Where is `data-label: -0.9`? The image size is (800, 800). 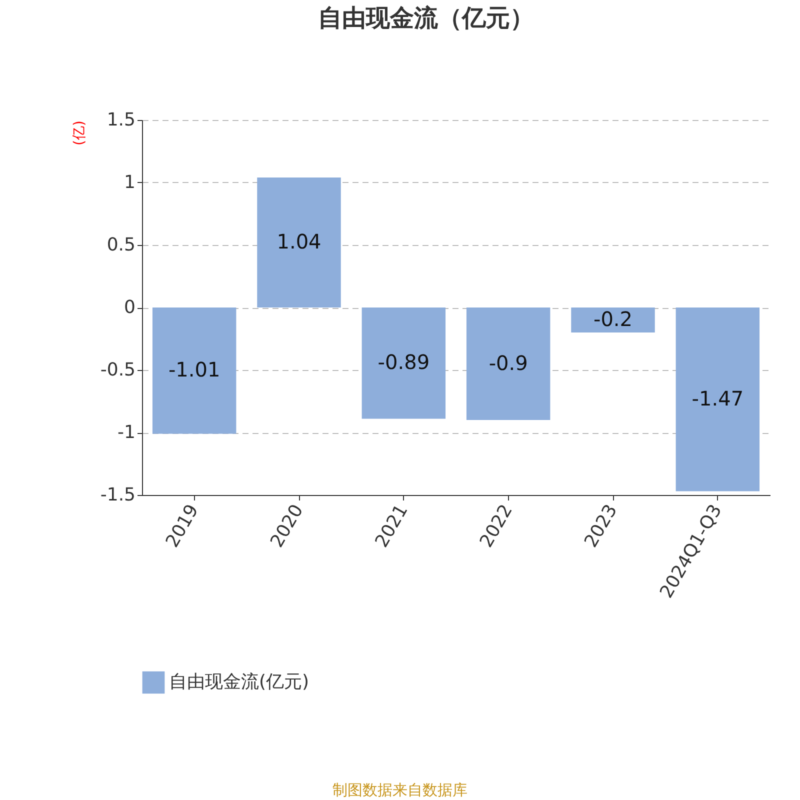
data-label: -0.9 is located at coordinates (508, 362).